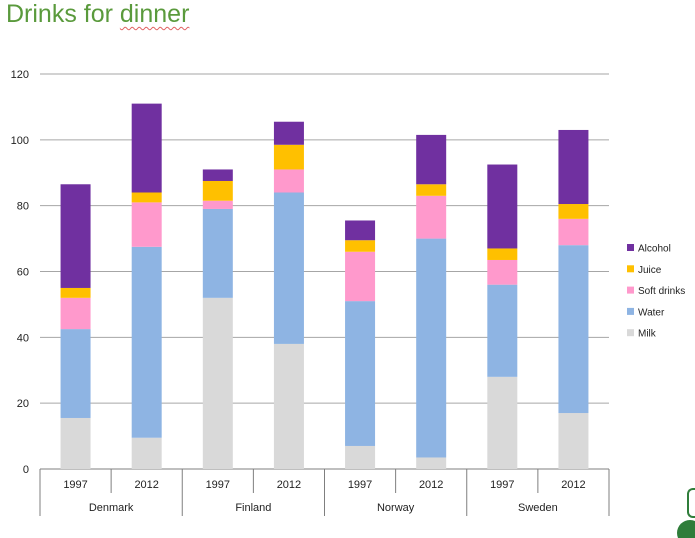 Image resolution: width=695 pixels, height=538 pixels. Describe the element at coordinates (651, 312) in the screenshot. I see `legend-label: Water` at that location.